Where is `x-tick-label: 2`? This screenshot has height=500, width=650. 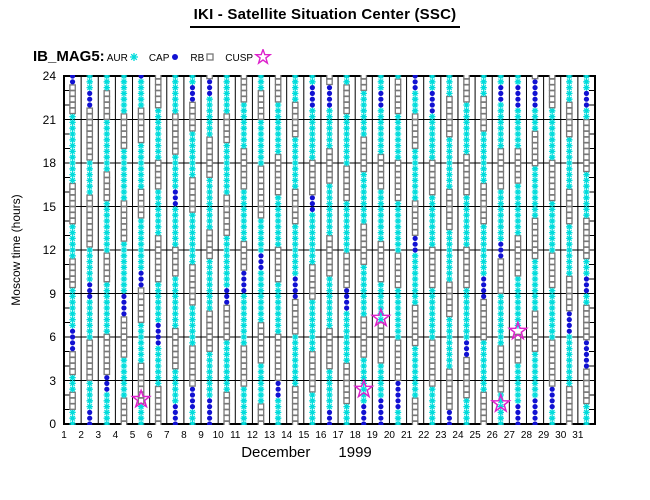 x-tick-label: 2 is located at coordinates (81, 435).